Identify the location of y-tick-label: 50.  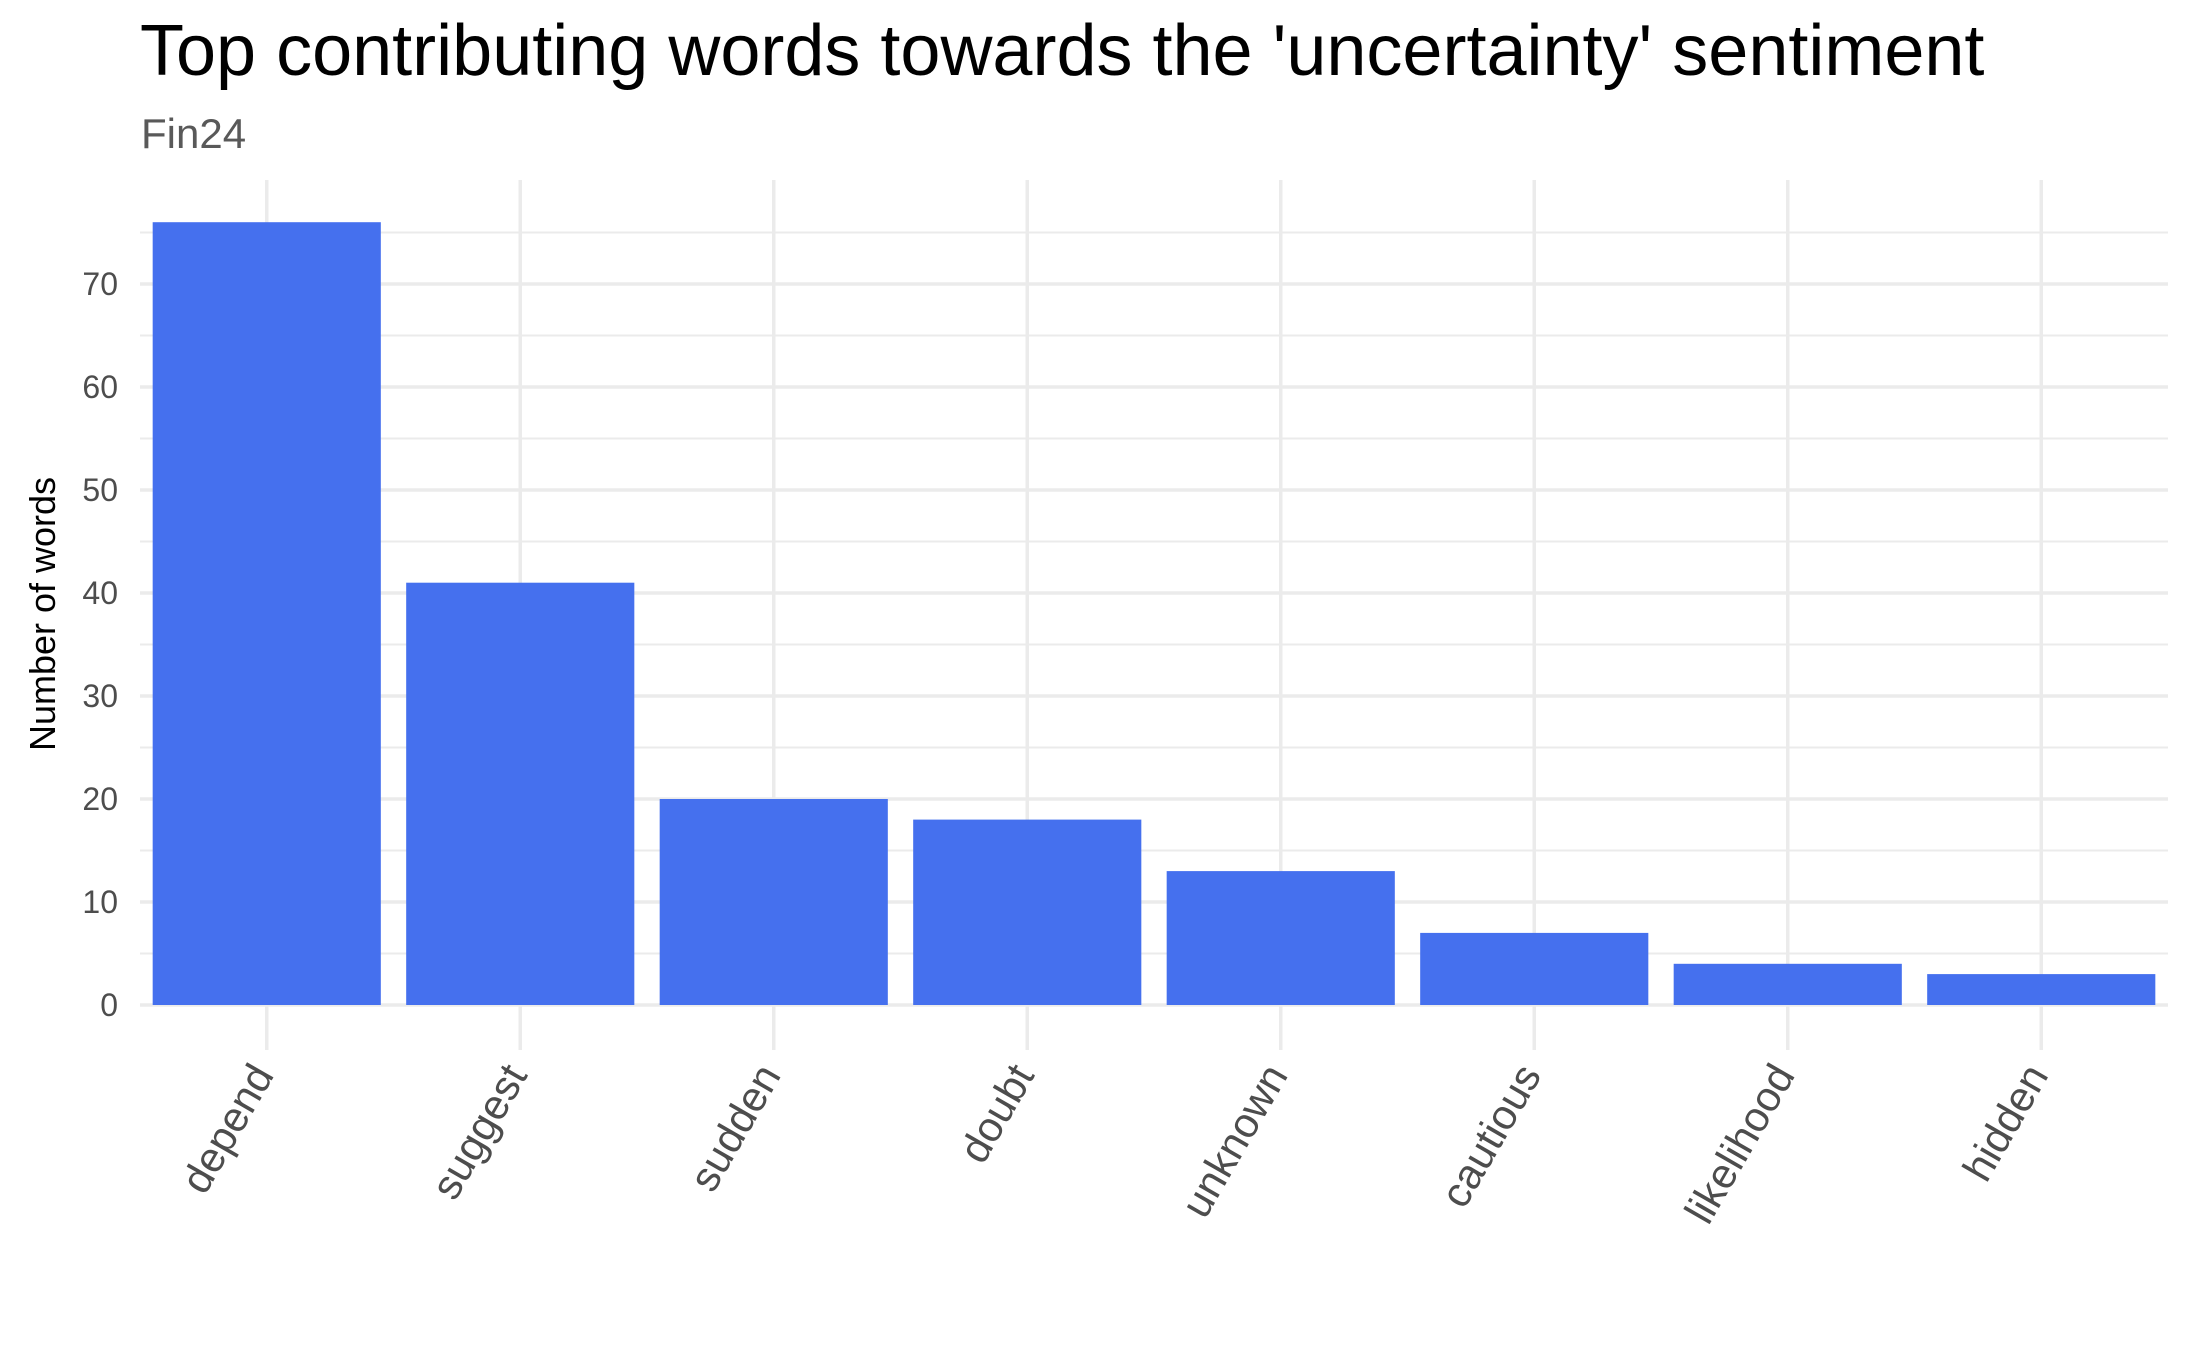
(100, 490).